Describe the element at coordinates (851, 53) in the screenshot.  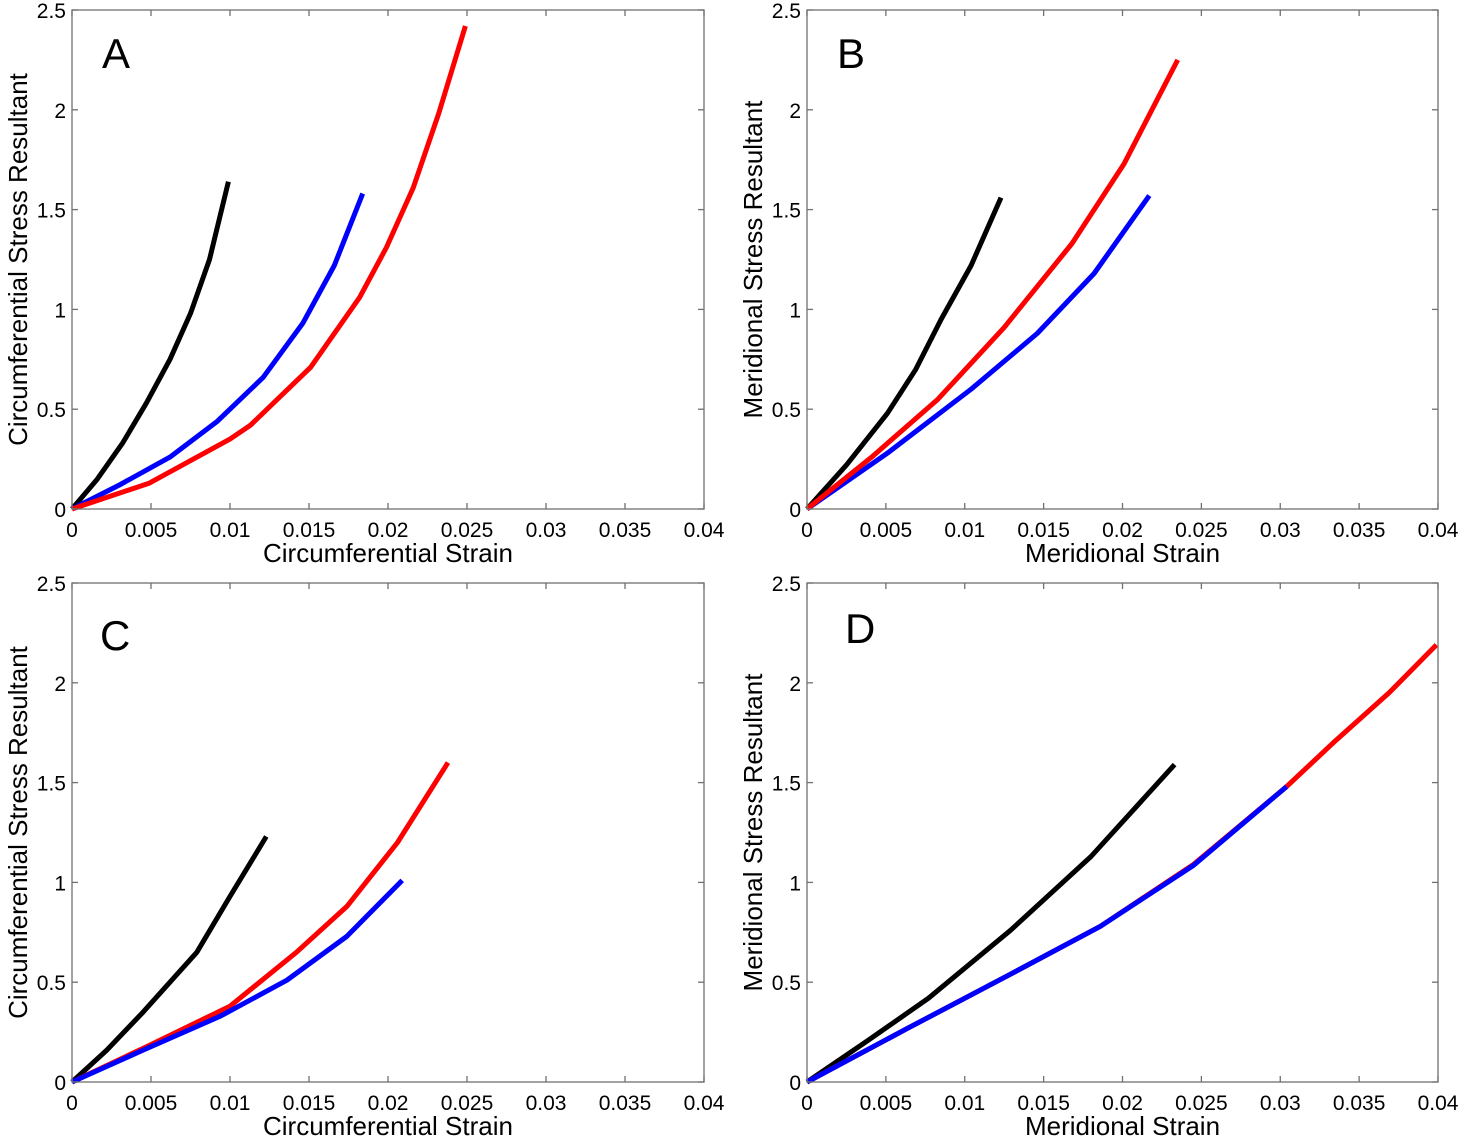
I see `panel-letter: B` at that location.